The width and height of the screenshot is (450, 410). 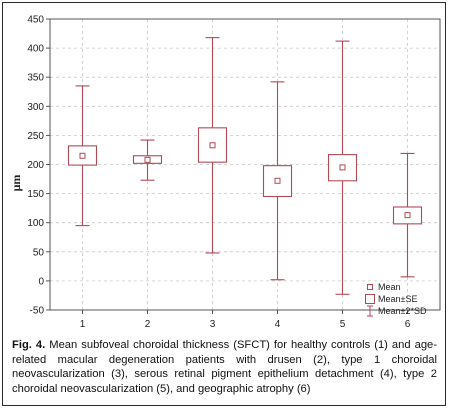 What do you see at coordinates (213, 324) in the screenshot?
I see `x-tick-label: 3` at bounding box center [213, 324].